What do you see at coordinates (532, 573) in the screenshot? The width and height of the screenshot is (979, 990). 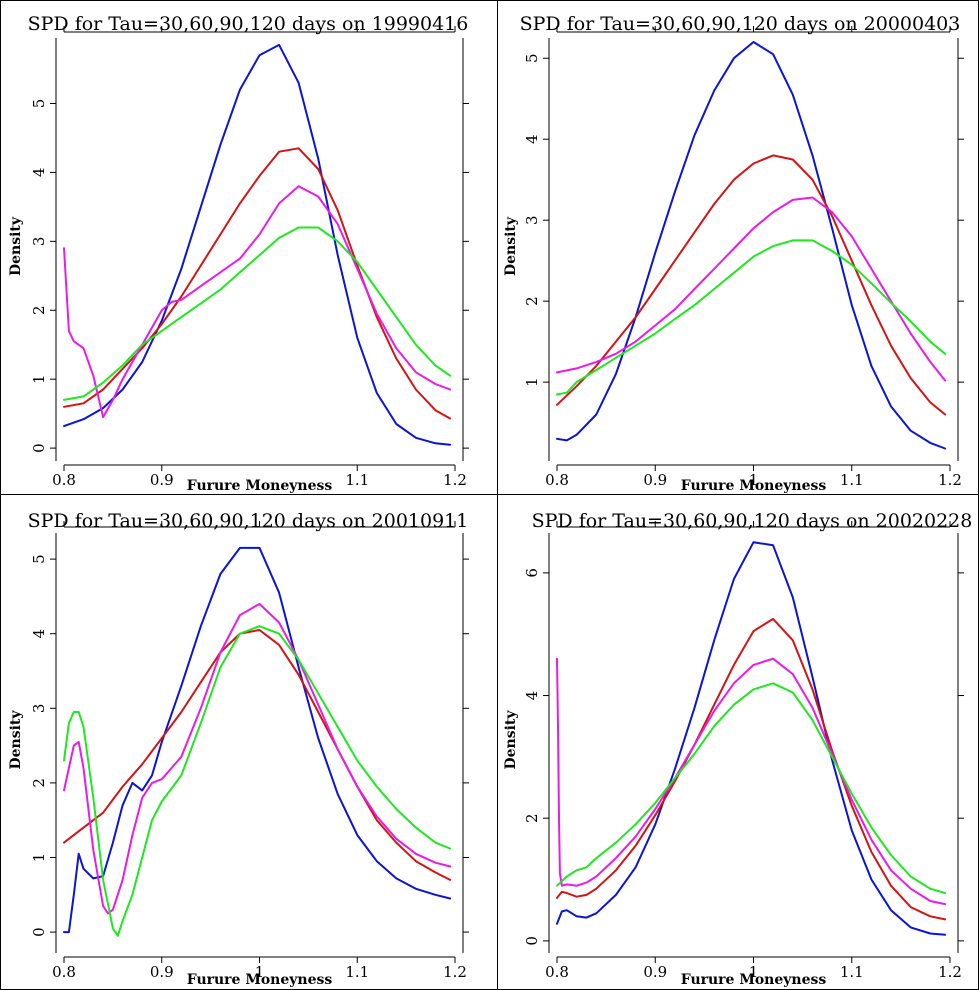 I see `y-tick-label: 6` at bounding box center [532, 573].